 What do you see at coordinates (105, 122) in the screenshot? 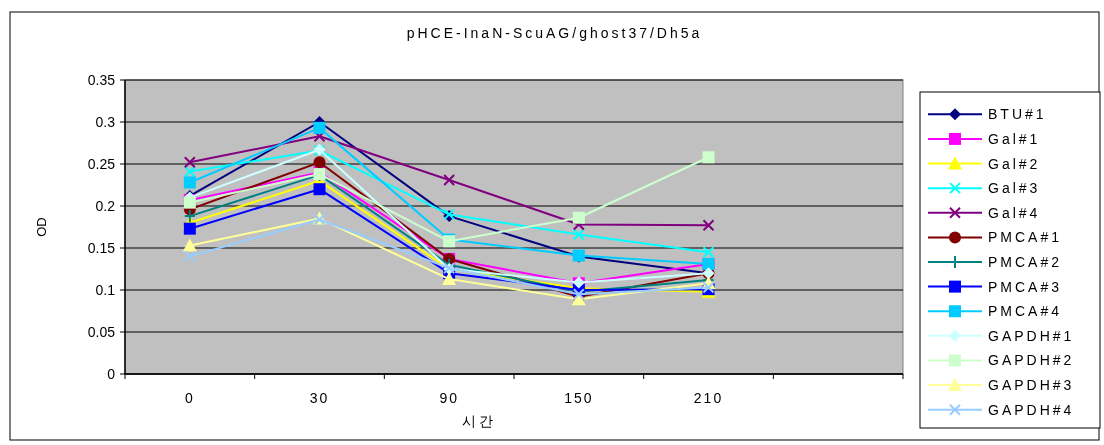
I see `y-tick-label: 0.3` at bounding box center [105, 122].